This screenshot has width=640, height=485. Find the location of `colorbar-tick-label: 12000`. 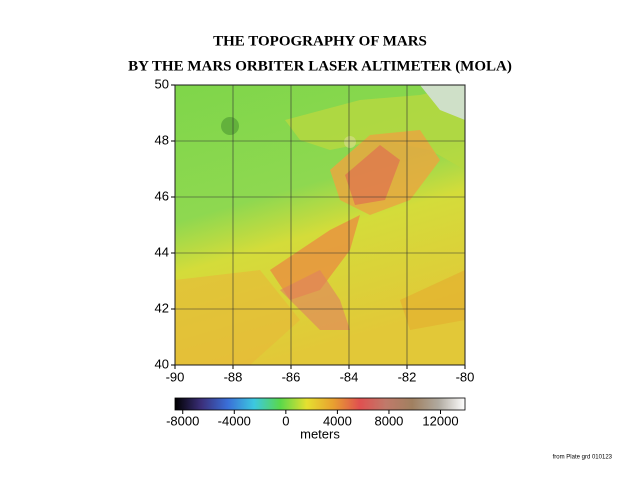

colorbar-tick-label: 12000 is located at coordinates (440, 420).